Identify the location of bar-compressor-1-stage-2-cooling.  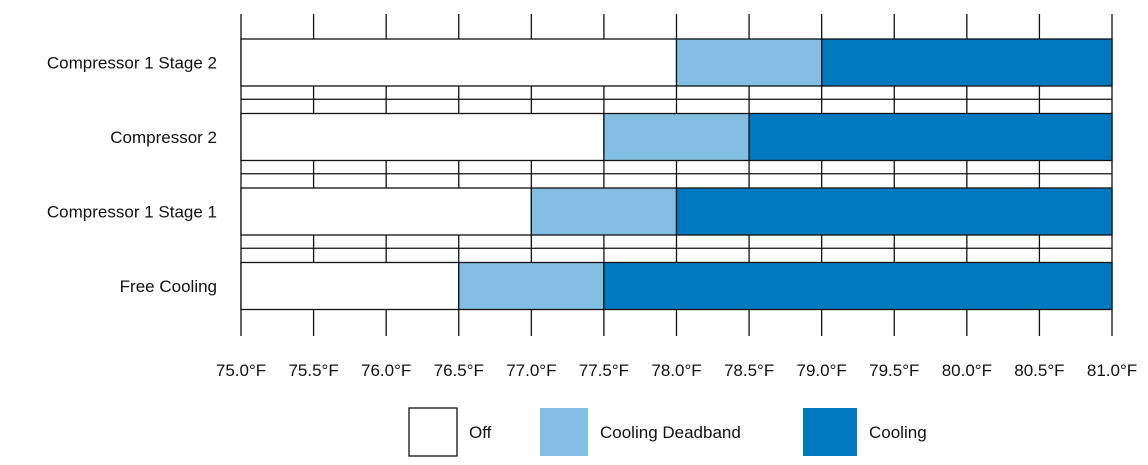
(967, 62).